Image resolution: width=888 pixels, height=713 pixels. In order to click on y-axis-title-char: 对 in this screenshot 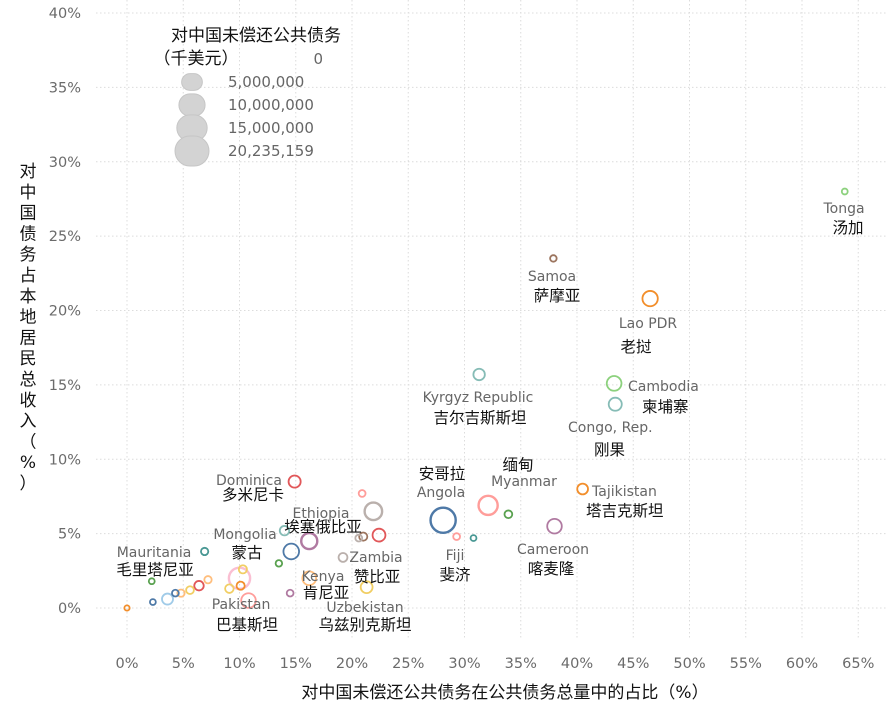, I will do `click(28, 172)`.